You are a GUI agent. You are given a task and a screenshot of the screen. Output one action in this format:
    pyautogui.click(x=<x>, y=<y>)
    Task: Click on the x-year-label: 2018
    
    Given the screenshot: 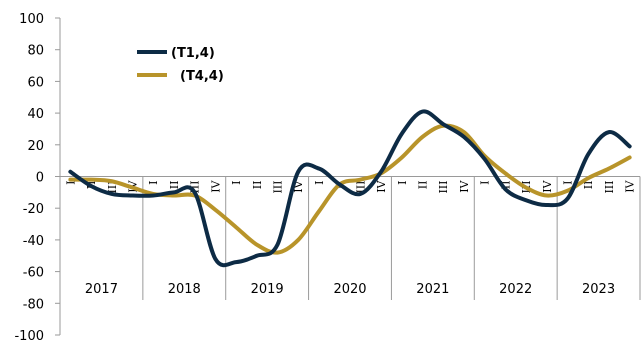 What is the action you would take?
    pyautogui.click(x=184, y=289)
    